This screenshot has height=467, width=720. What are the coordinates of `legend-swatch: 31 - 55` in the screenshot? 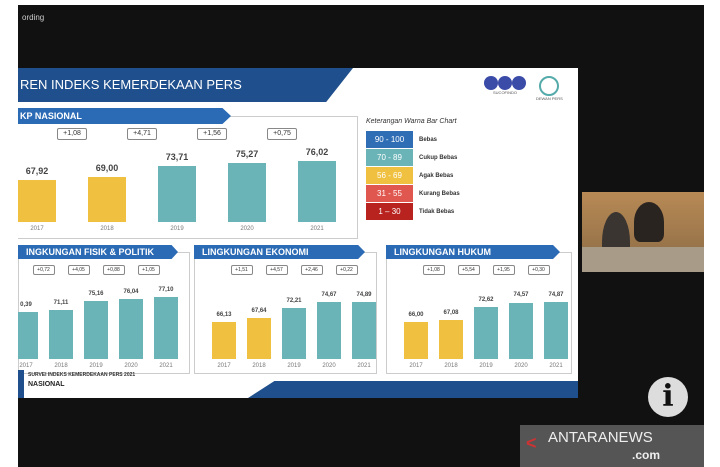 It's located at (389, 193).